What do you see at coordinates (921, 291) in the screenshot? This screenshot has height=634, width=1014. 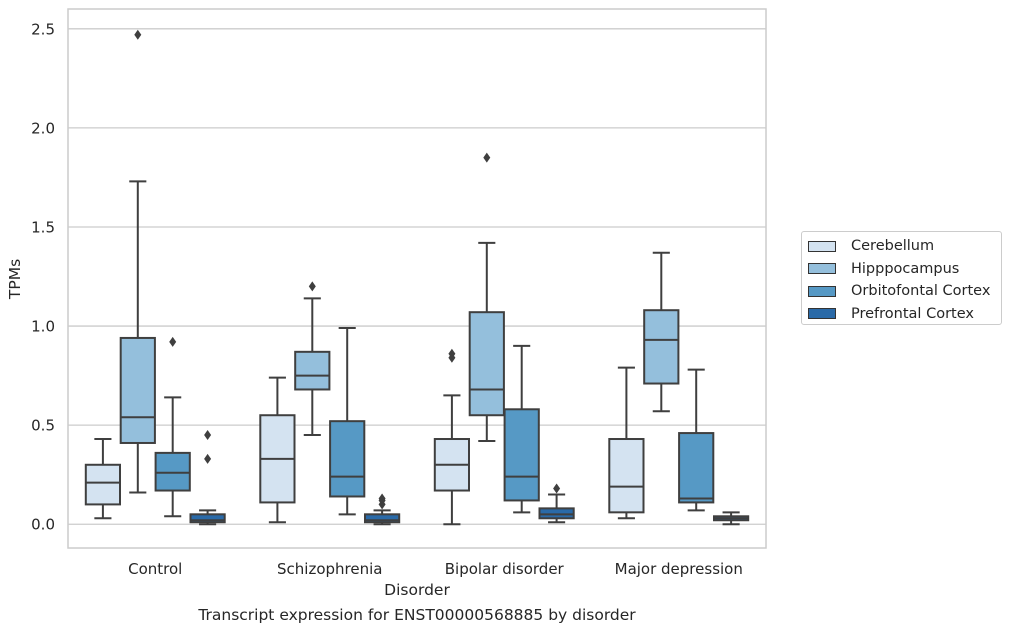 I see `legend-label-orbitofrontal-cortex: Orbitofontal Cortex` at bounding box center [921, 291].